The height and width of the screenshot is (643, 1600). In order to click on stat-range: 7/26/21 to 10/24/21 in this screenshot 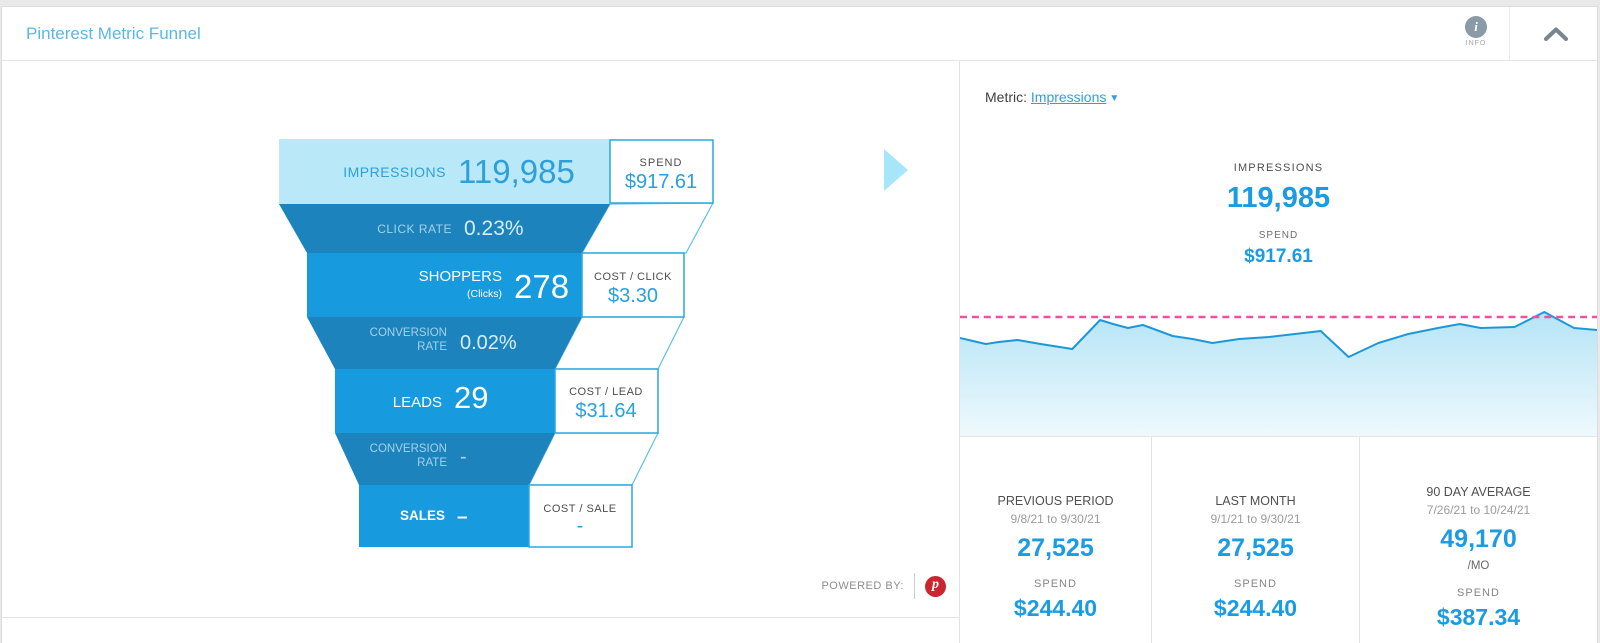, I will do `click(1478, 510)`.